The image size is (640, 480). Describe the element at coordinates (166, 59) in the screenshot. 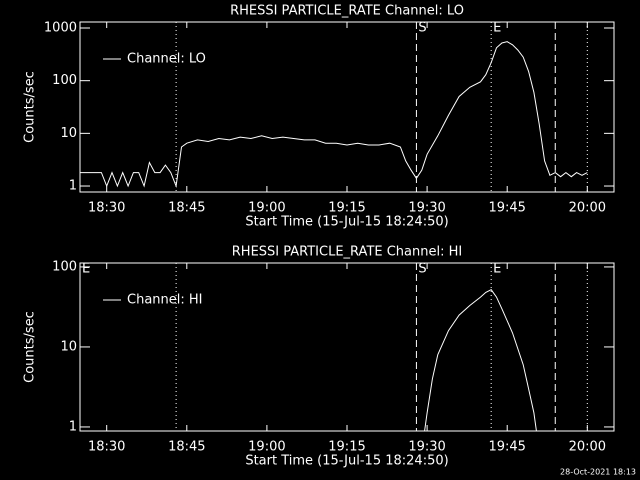

I see `legend-label: Channel: LO` at that location.